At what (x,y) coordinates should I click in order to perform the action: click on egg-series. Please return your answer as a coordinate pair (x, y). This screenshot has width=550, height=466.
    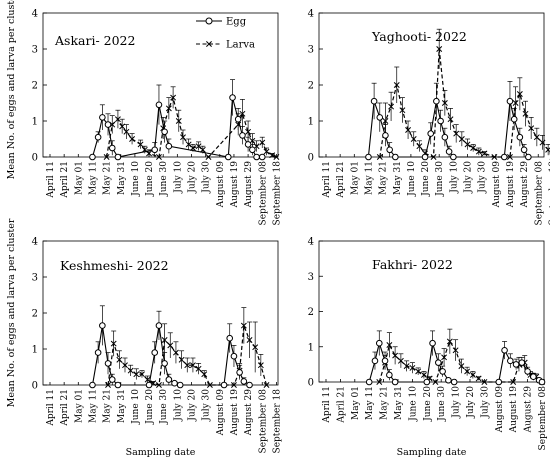
    Looking at the image, I should click on (448, 121).